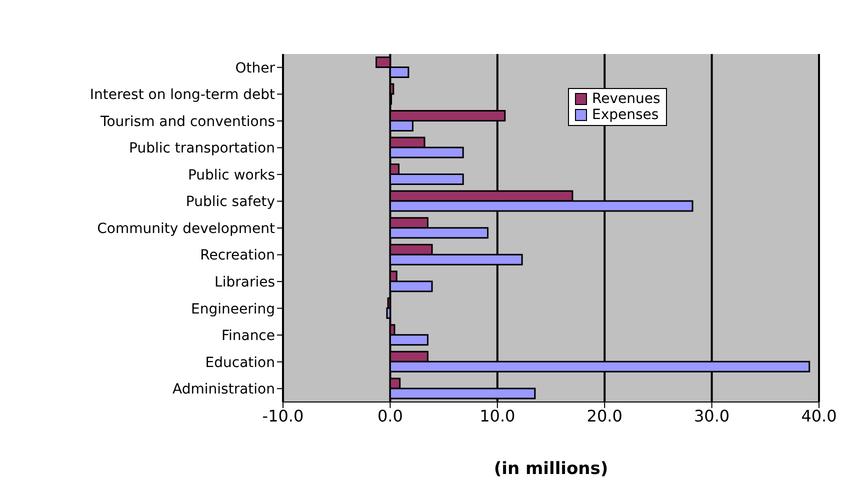 The height and width of the screenshot is (490, 847). What do you see at coordinates (183, 95) in the screenshot?
I see `y-tick-label: Interest on long-term debt` at bounding box center [183, 95].